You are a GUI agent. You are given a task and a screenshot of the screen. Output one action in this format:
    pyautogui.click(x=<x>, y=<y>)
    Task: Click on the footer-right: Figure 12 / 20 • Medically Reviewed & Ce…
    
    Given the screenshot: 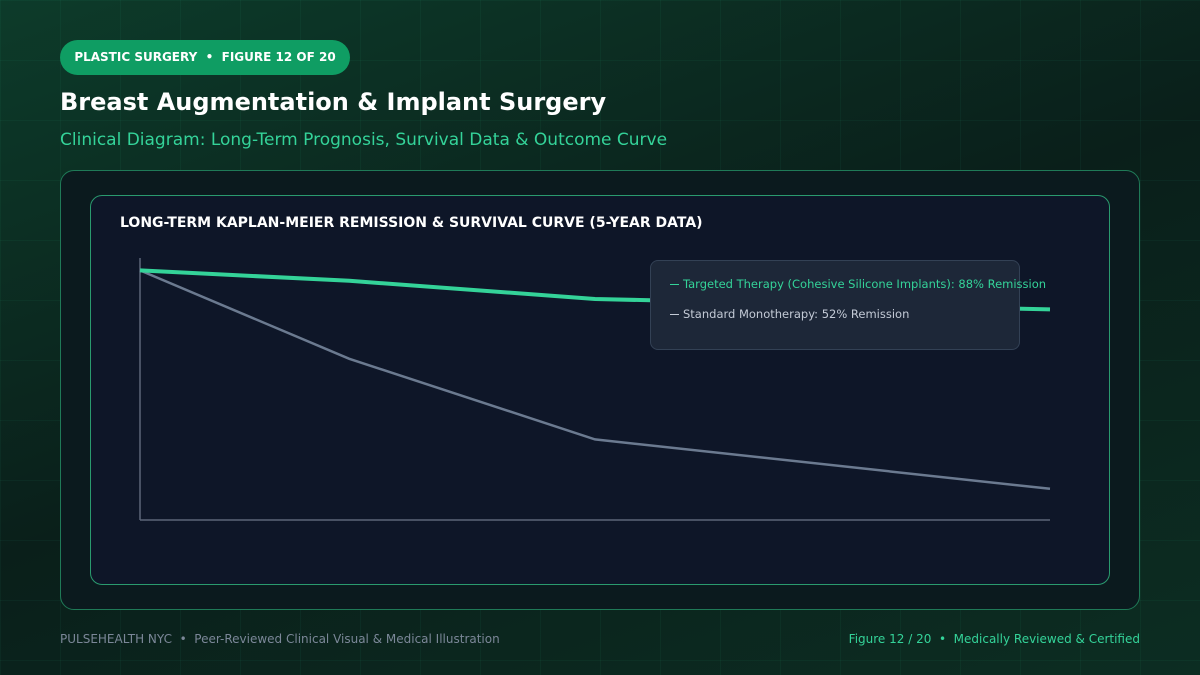 What is the action you would take?
    pyautogui.click(x=994, y=639)
    